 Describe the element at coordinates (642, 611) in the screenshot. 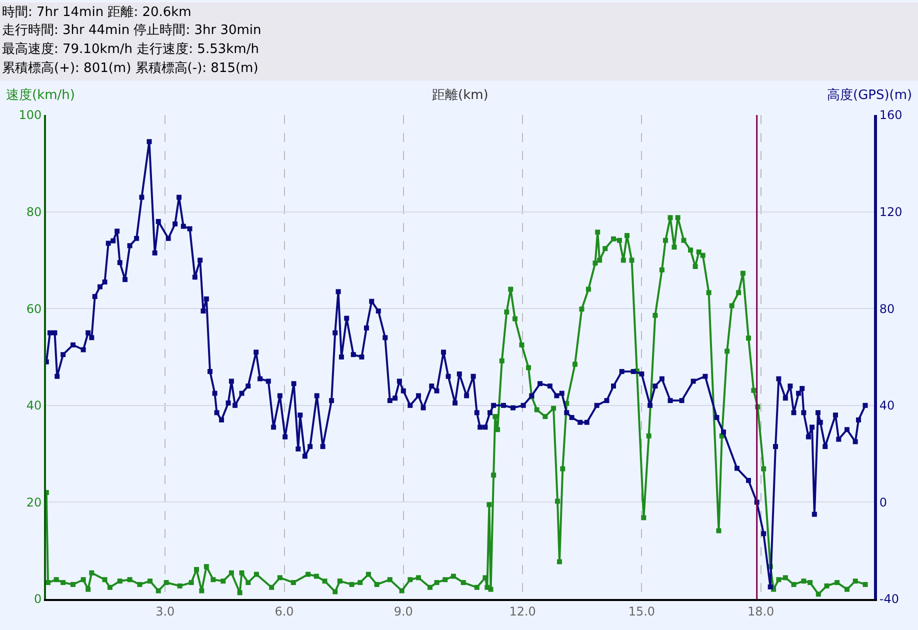

I see `x-tick-label: 15.0` at that location.